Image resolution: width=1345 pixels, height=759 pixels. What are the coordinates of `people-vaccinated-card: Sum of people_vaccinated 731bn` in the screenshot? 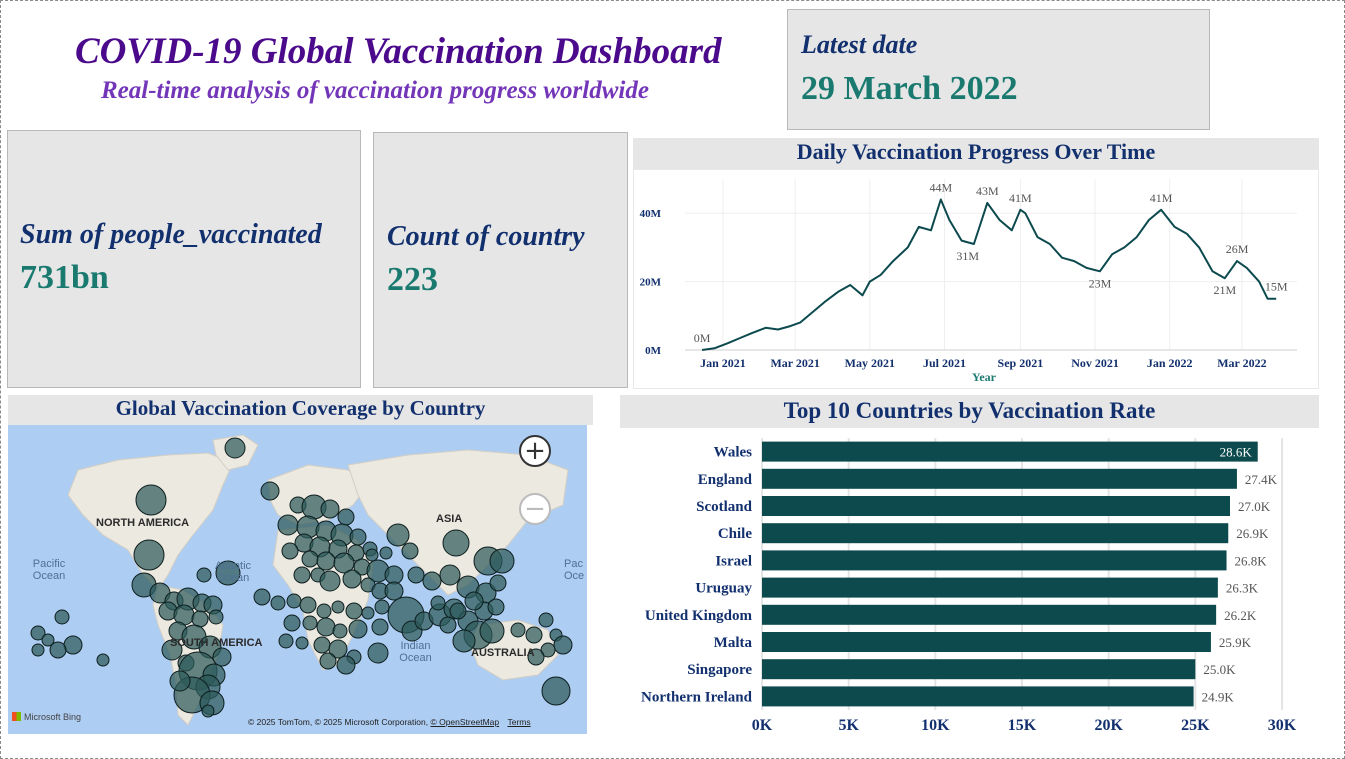 It's located at (184, 259).